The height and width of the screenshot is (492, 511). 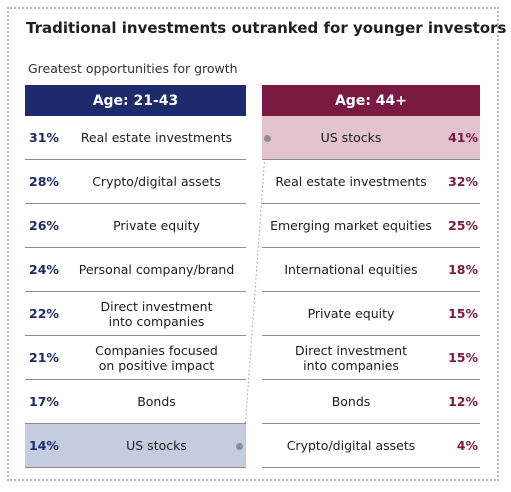 What do you see at coordinates (133, 68) in the screenshot?
I see `chart-subtitle: Greatest opportunities for growth` at bounding box center [133, 68].